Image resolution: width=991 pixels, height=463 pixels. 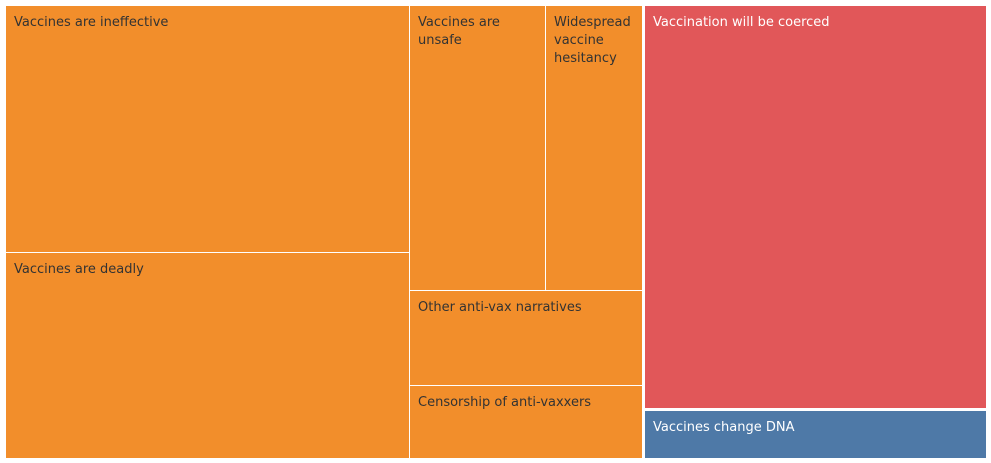 I want to click on tile-label: Other anti-vax narratives, so click(x=500, y=307).